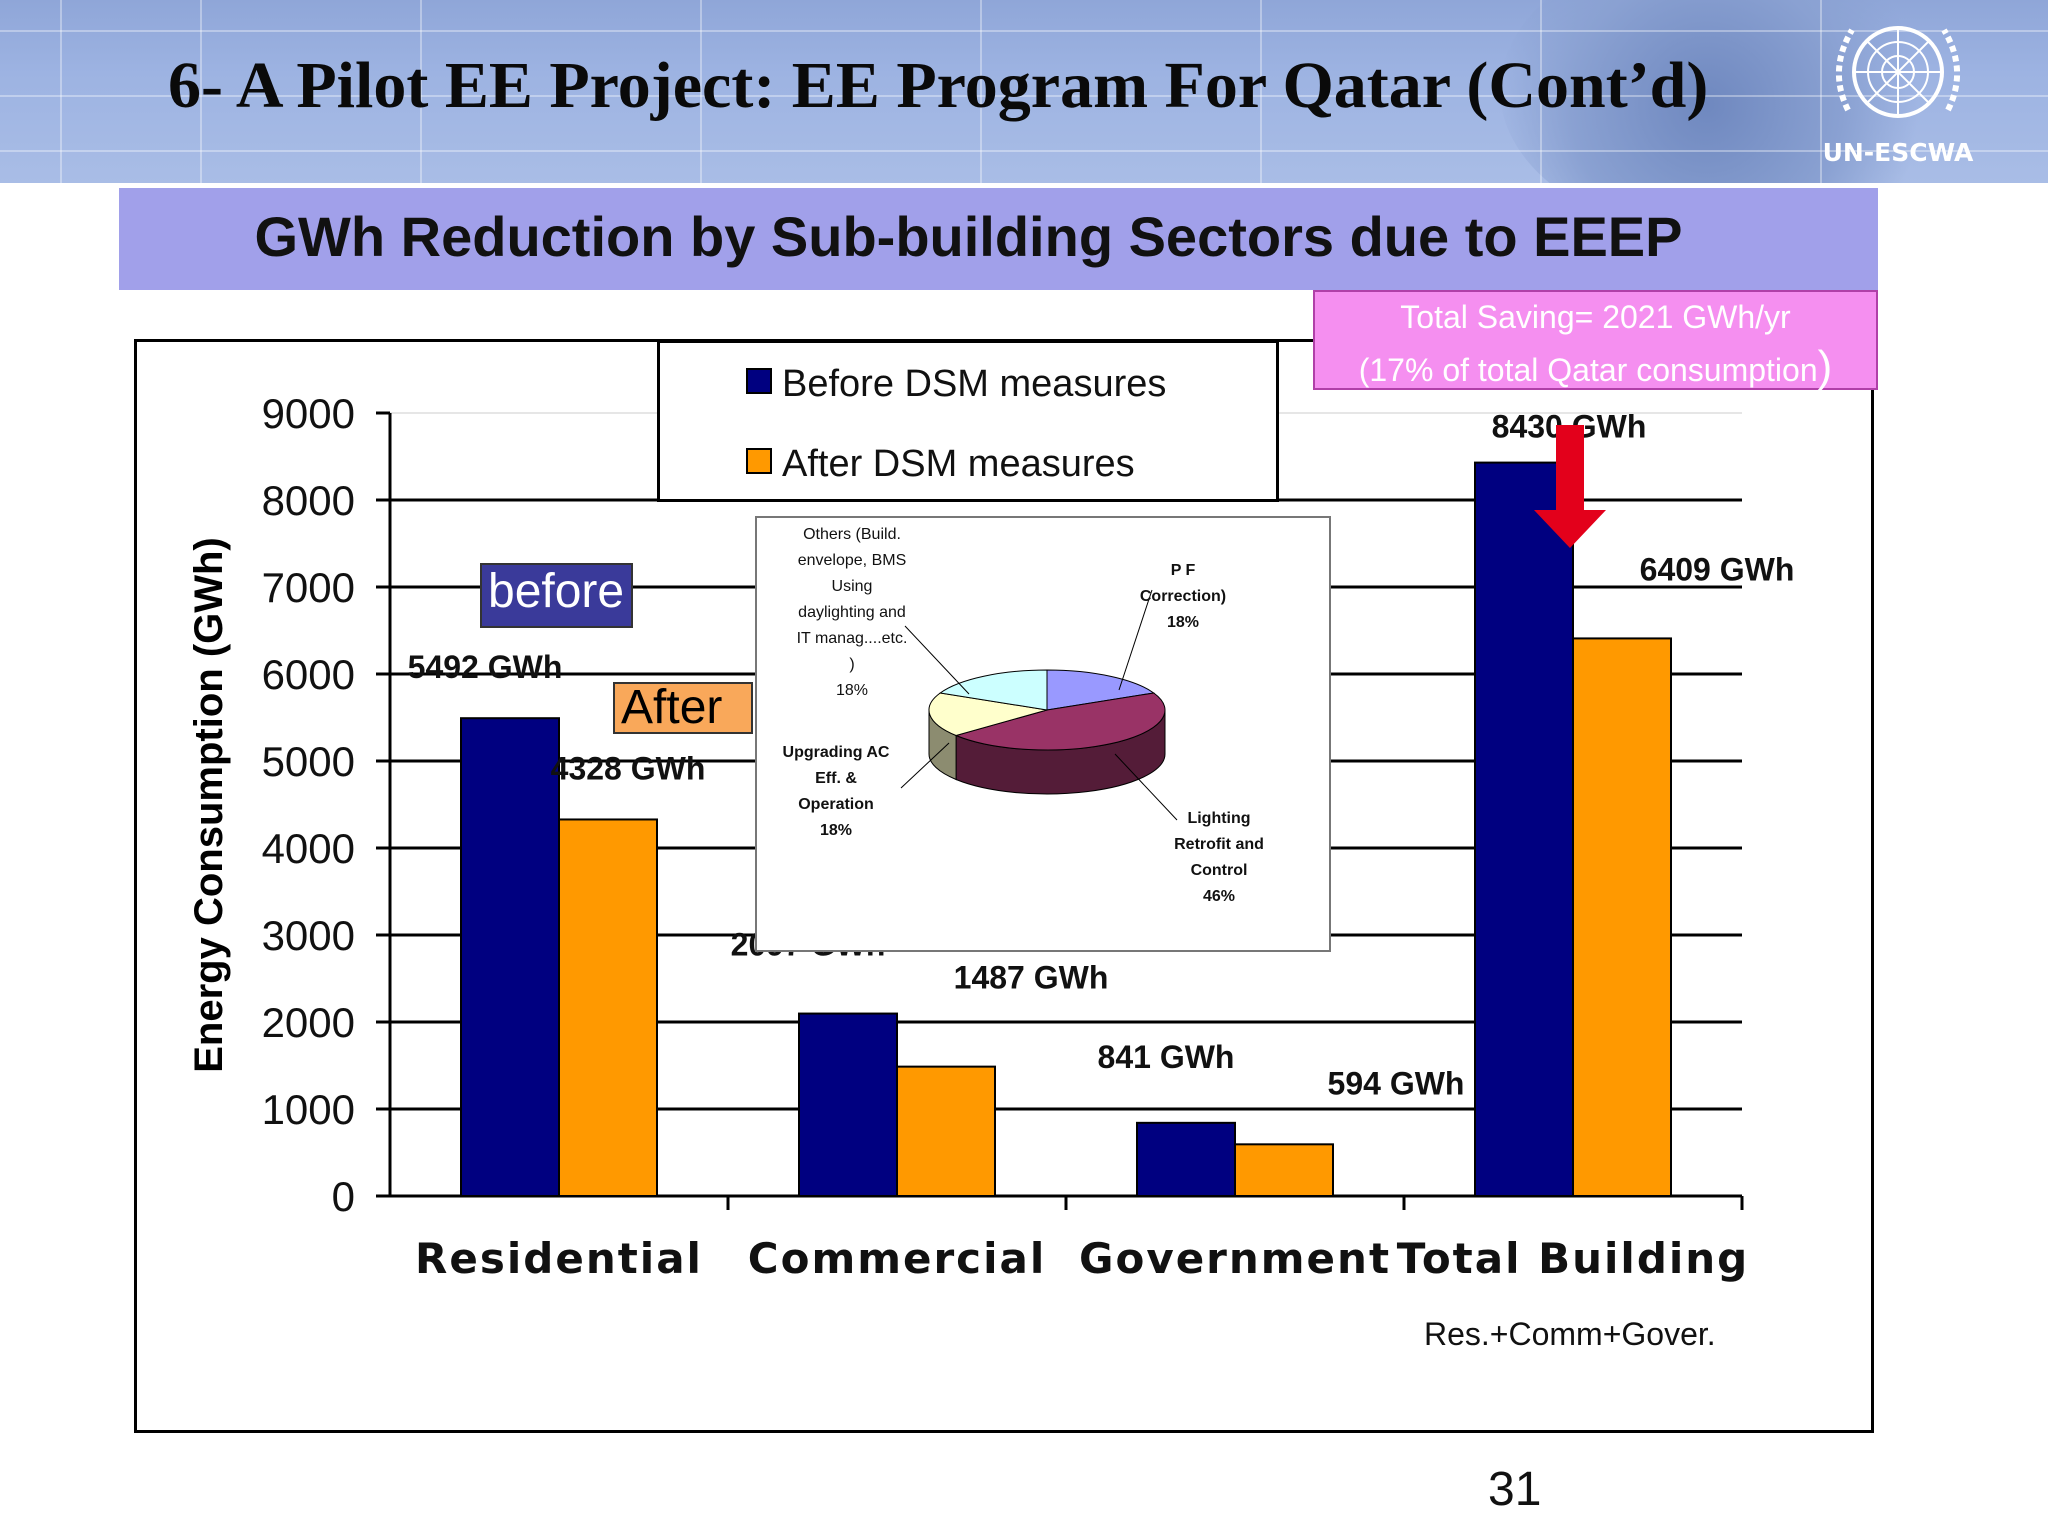 The image size is (2048, 1536). I want to click on legend-swatch-before, so click(759, 381).